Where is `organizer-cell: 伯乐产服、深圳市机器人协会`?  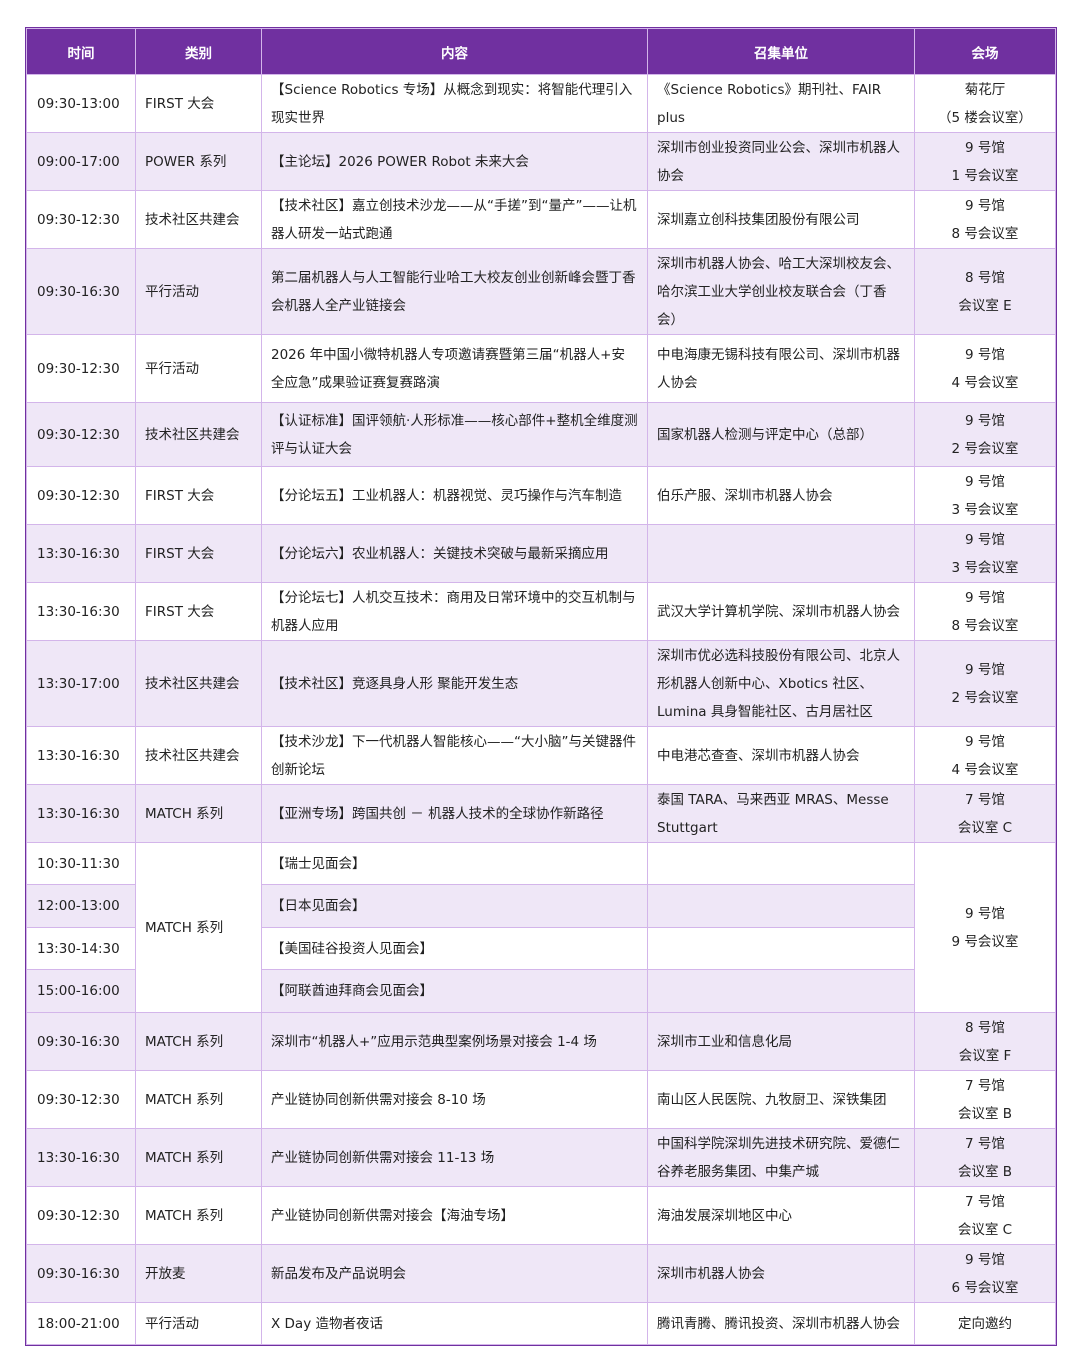
organizer-cell: 伯乐产服、深圳市机器人协会 is located at coordinates (781, 495).